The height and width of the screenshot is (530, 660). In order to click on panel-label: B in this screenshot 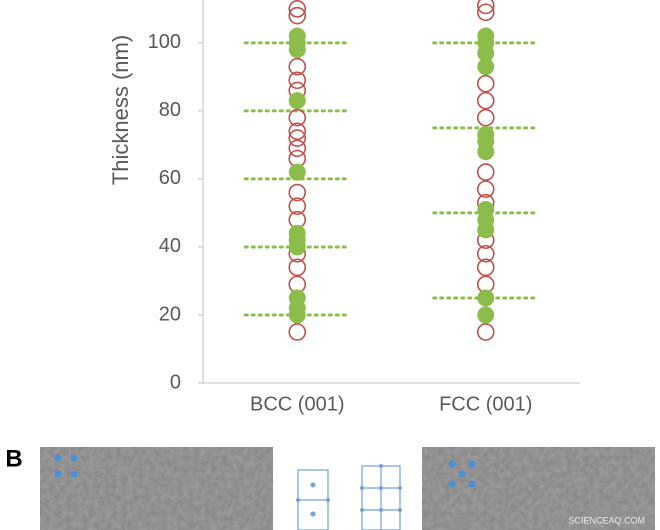, I will do `click(13, 458)`.